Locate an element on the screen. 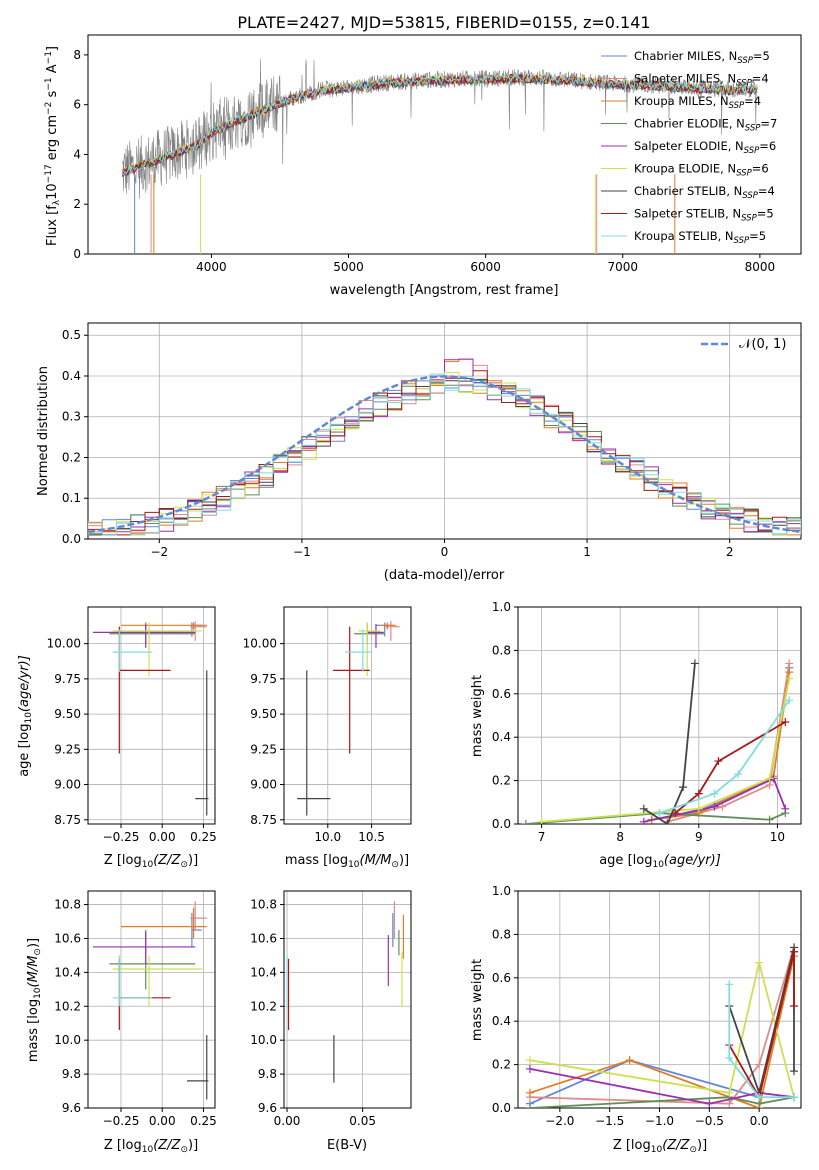  y-tick-label: 1.0 is located at coordinates (501, 891).